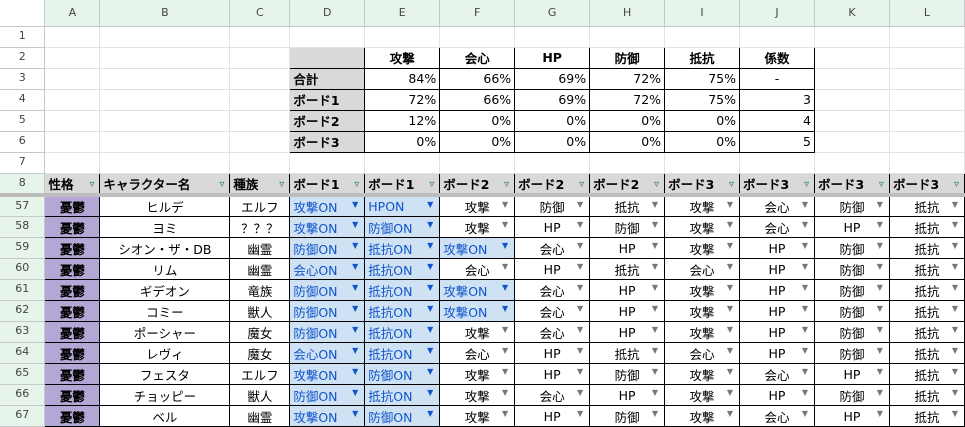  What do you see at coordinates (23, 100) in the screenshot?
I see `row-header: 4` at bounding box center [23, 100].